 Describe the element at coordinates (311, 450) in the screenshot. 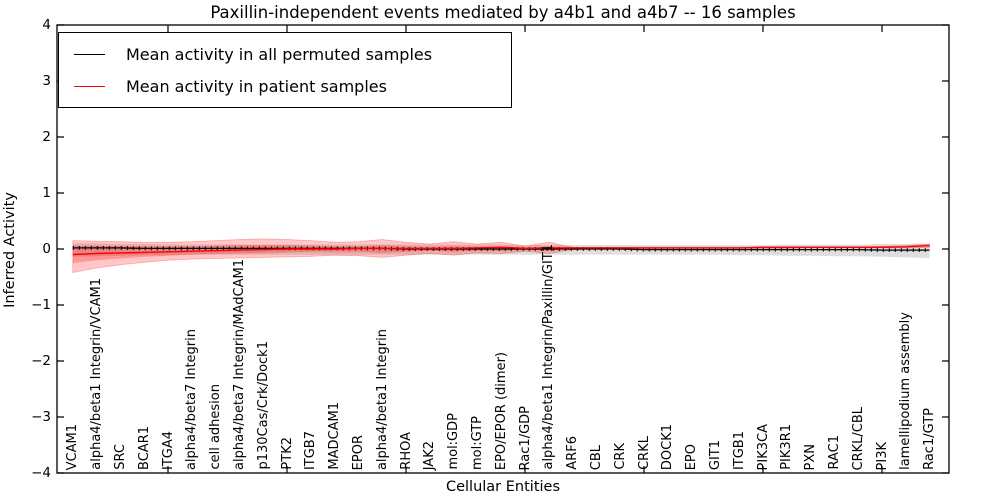

I see `x-tick-label: ITGB7` at that location.